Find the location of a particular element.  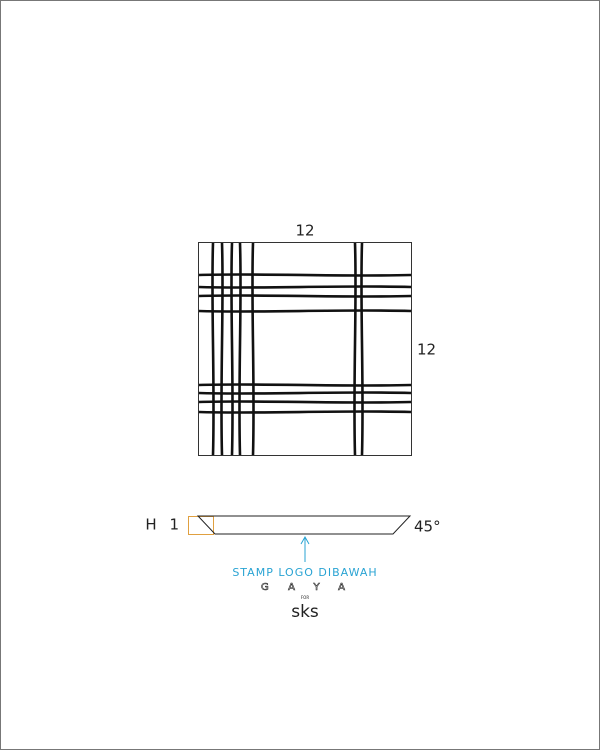

thickness-label: H 1 is located at coordinates (164, 525).